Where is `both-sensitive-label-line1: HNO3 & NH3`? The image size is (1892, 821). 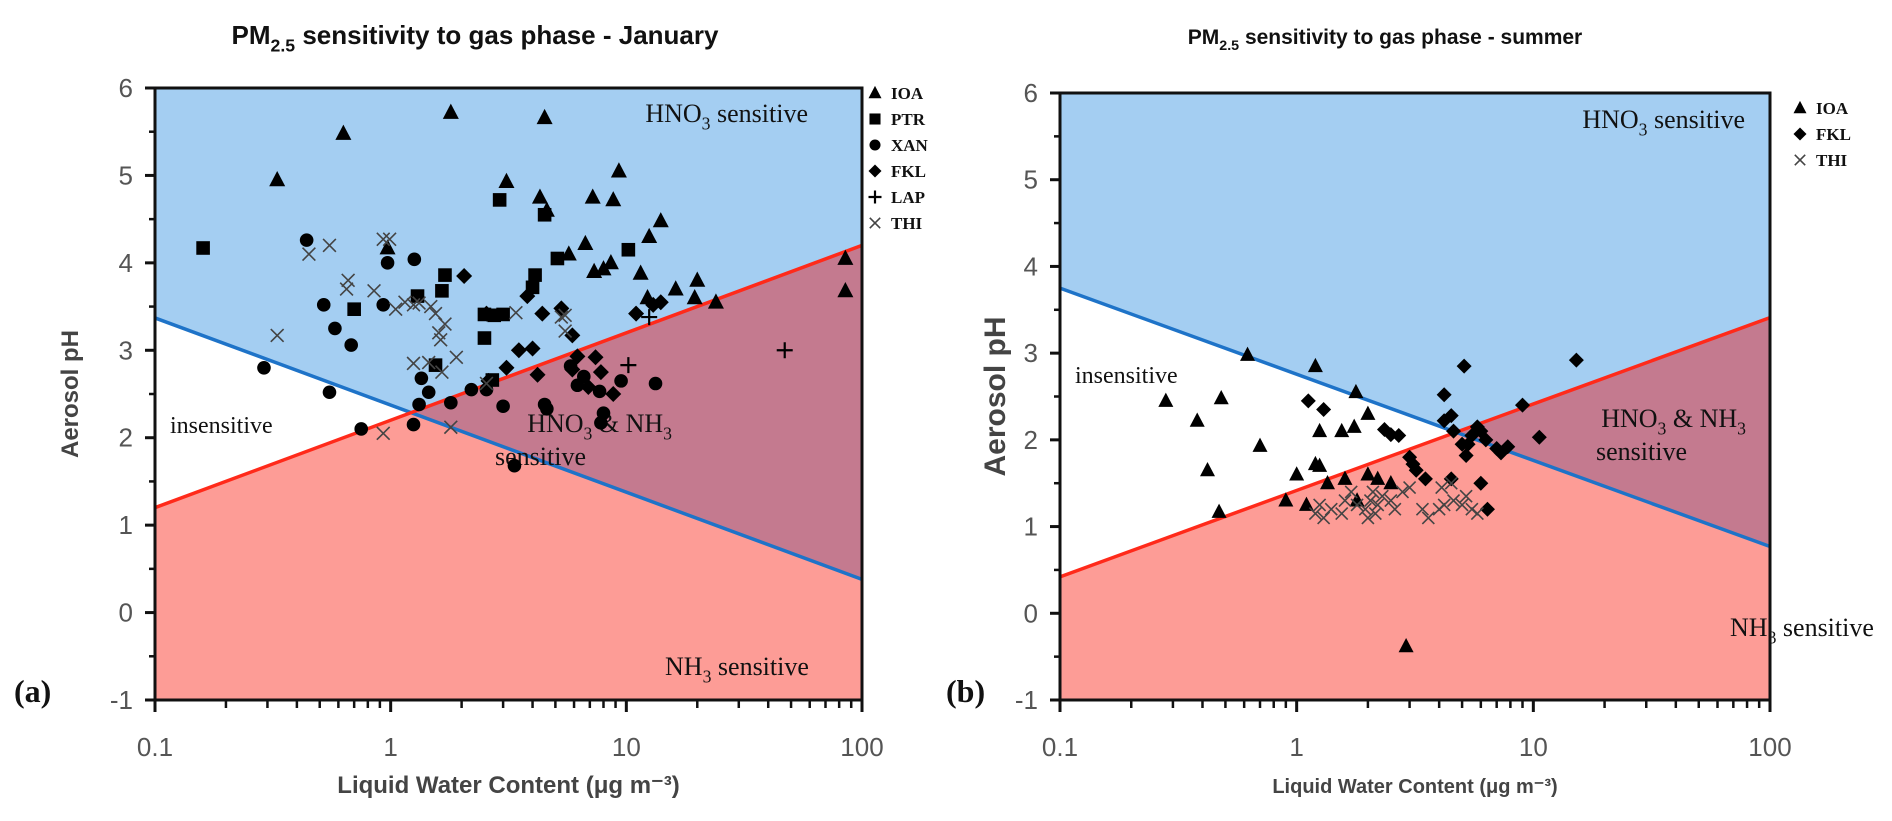
both-sensitive-label-line1: HNO3 & NH3 is located at coordinates (1673, 421).